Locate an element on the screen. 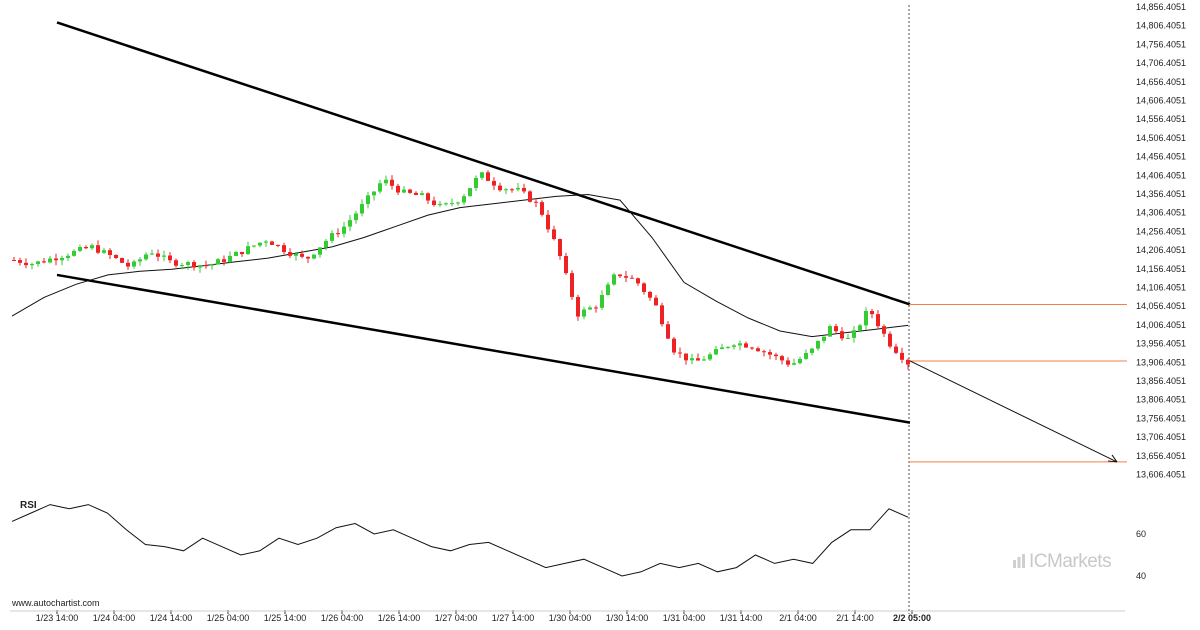 This screenshot has width=1200, height=630. price-tick-label: 14,356.4051 is located at coordinates (1161, 194).